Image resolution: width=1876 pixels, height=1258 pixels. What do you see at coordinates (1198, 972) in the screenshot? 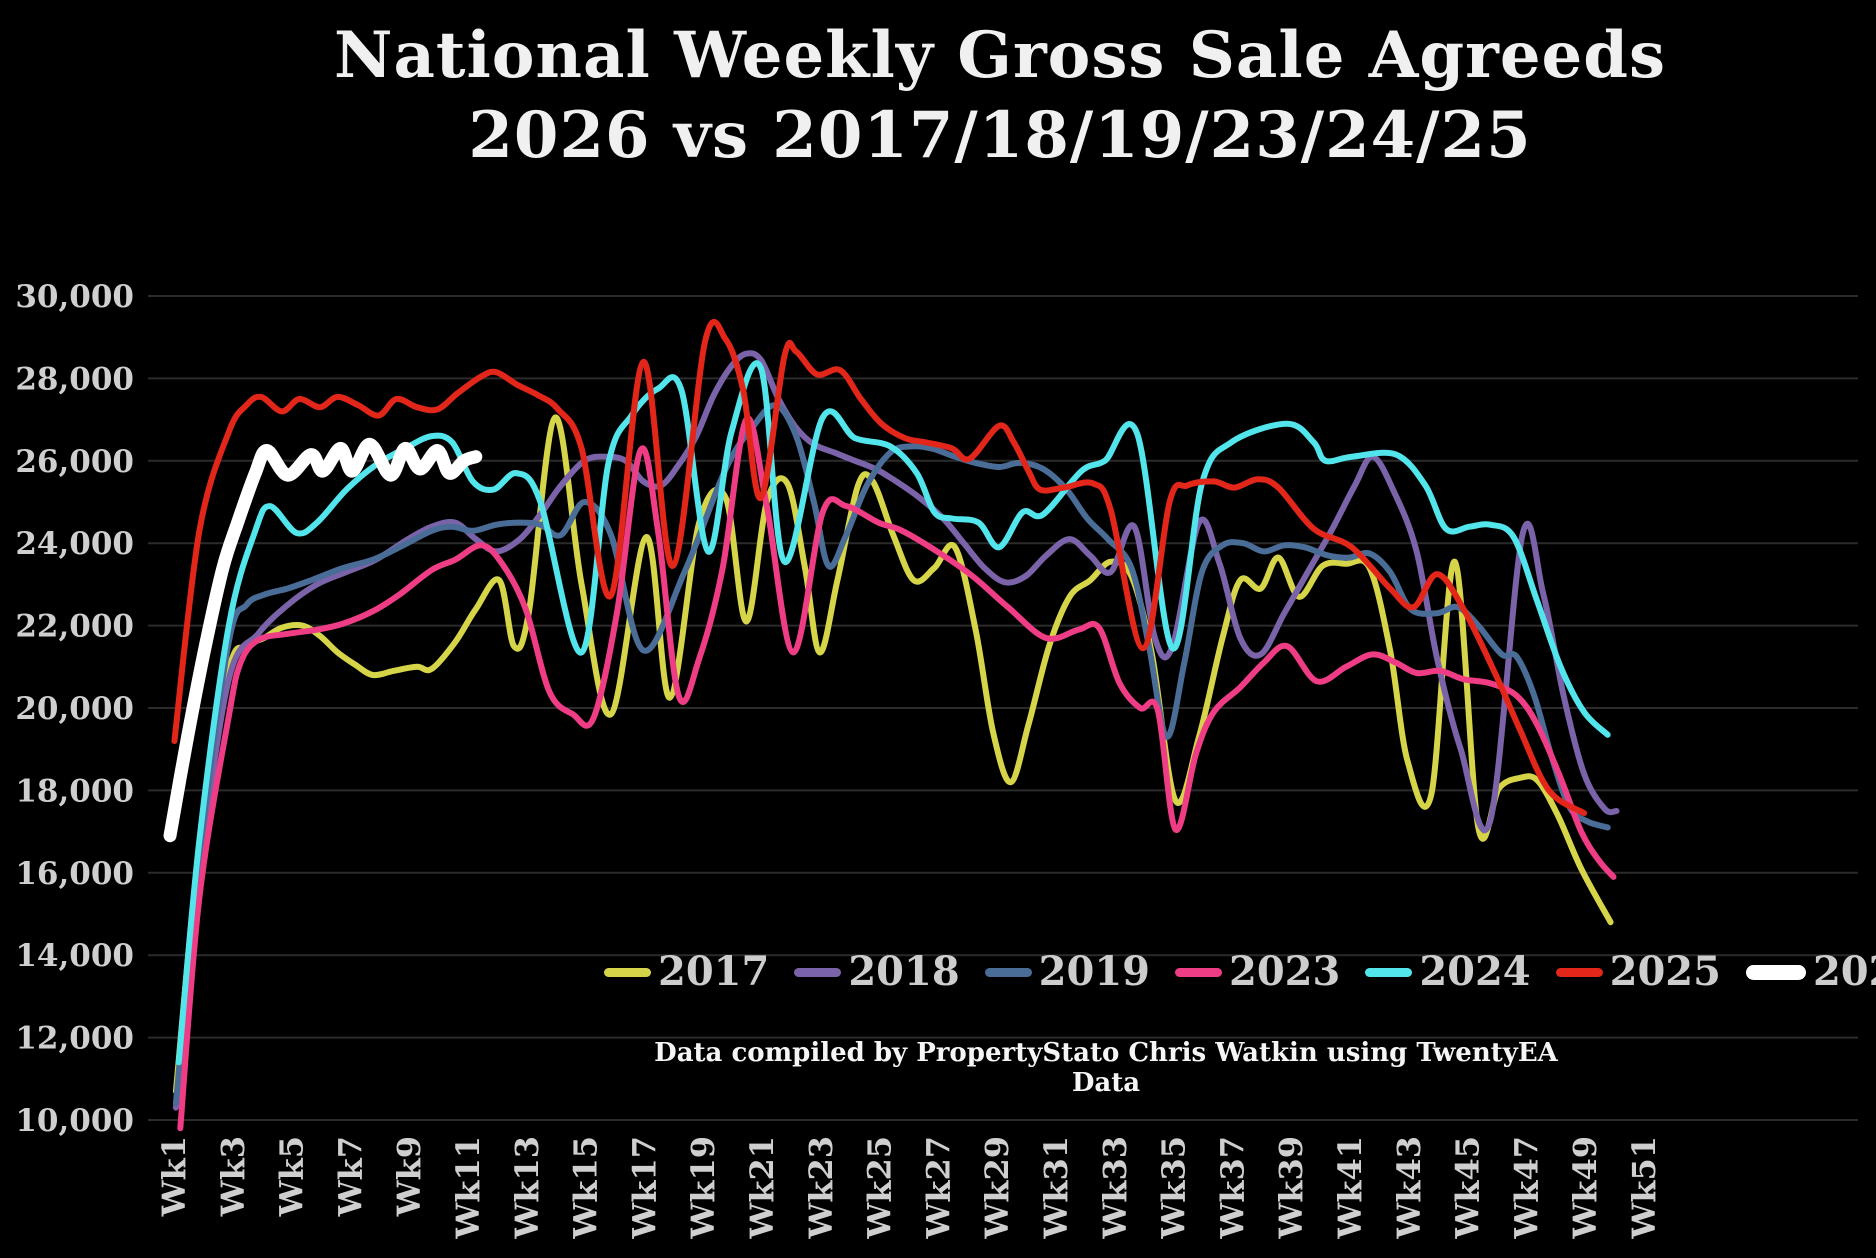
I see `legend-swatch-2023` at bounding box center [1198, 972].